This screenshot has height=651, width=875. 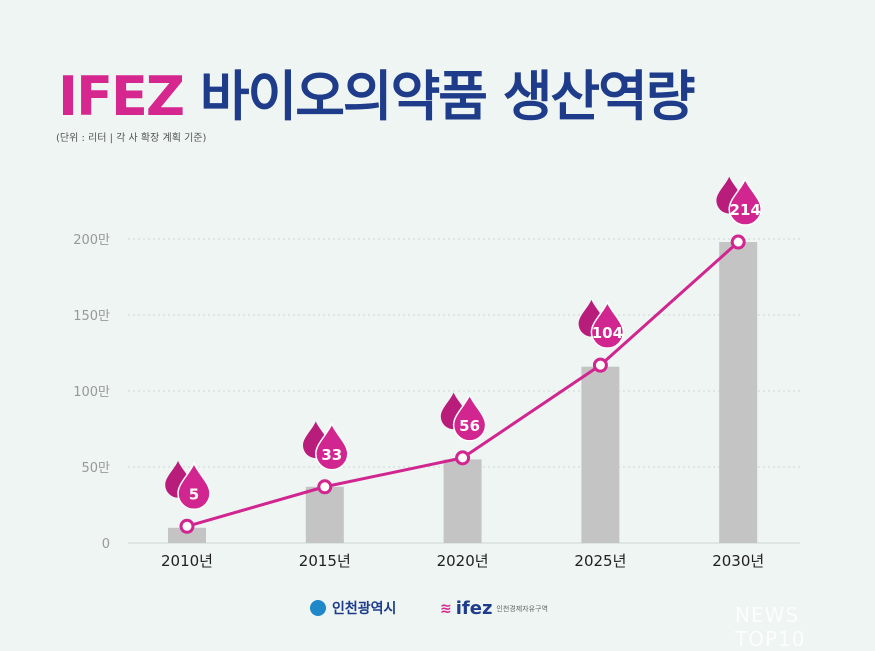 What do you see at coordinates (745, 210) in the screenshot?
I see `data-label: 214` at bounding box center [745, 210].